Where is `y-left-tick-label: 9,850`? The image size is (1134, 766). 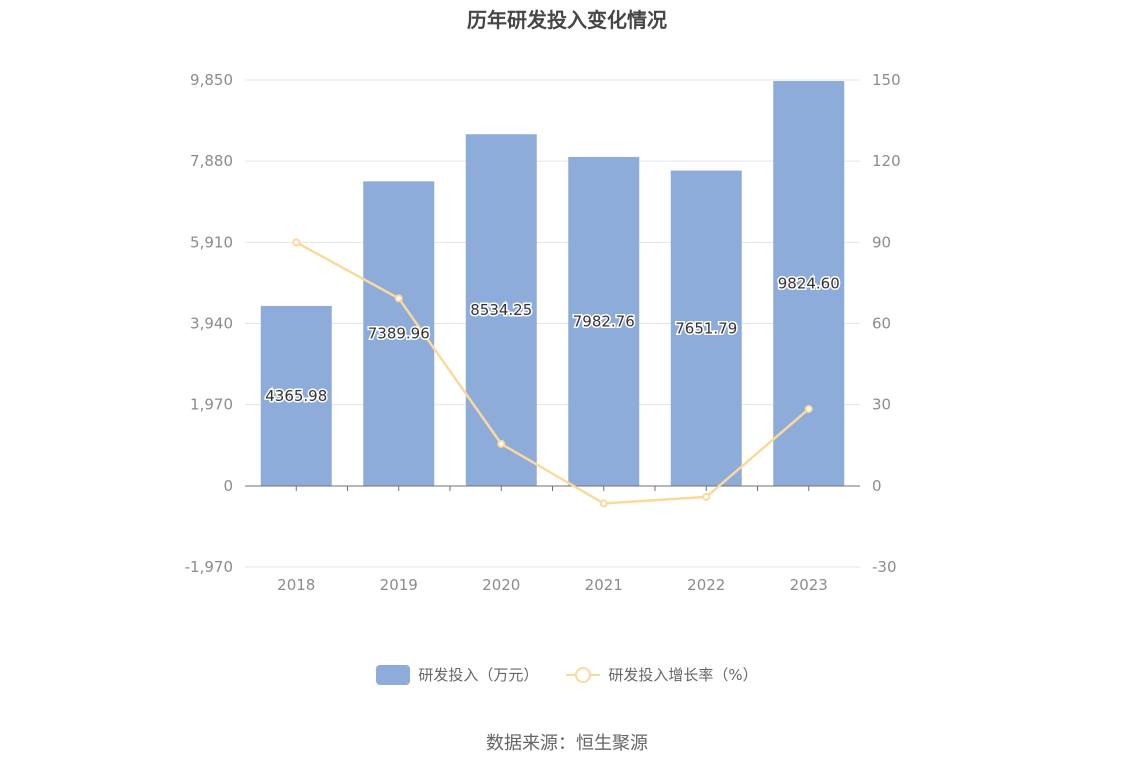
y-left-tick-label: 9,850 is located at coordinates (211, 80).